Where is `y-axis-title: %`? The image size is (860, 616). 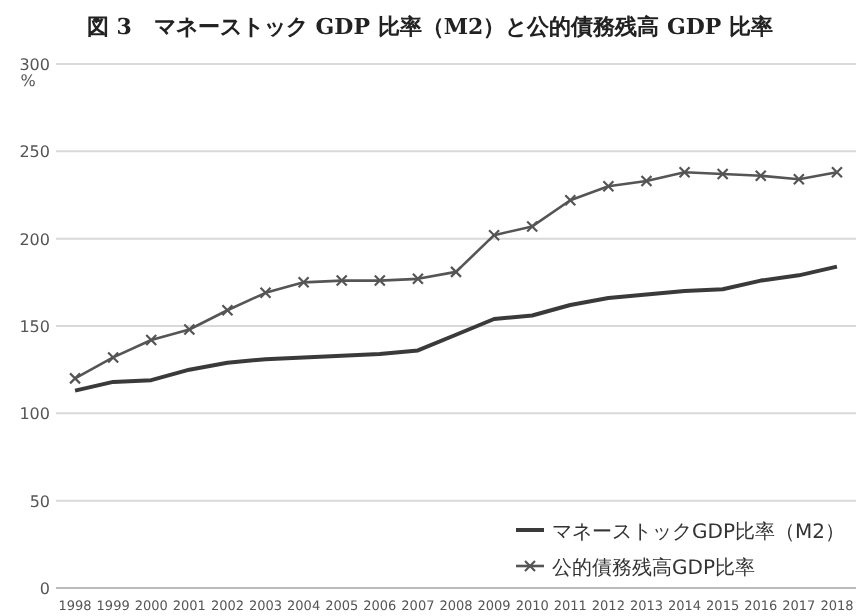
y-axis-title: % is located at coordinates (28, 81).